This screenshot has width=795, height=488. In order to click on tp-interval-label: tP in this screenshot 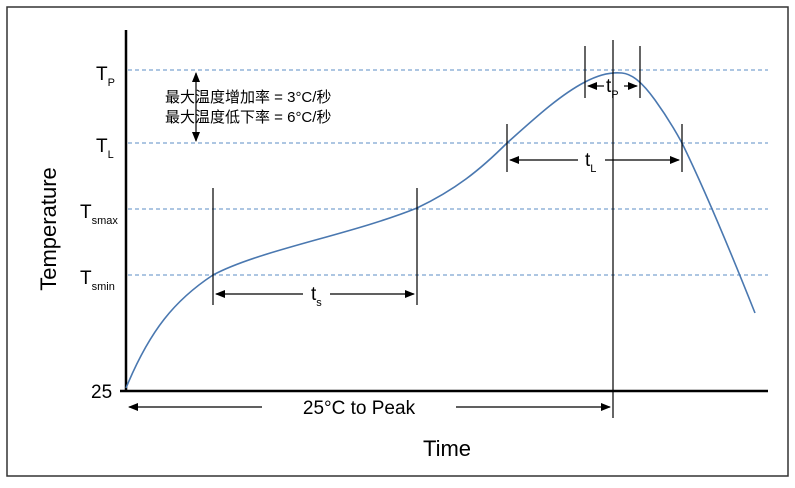, I will do `click(612, 88)`.